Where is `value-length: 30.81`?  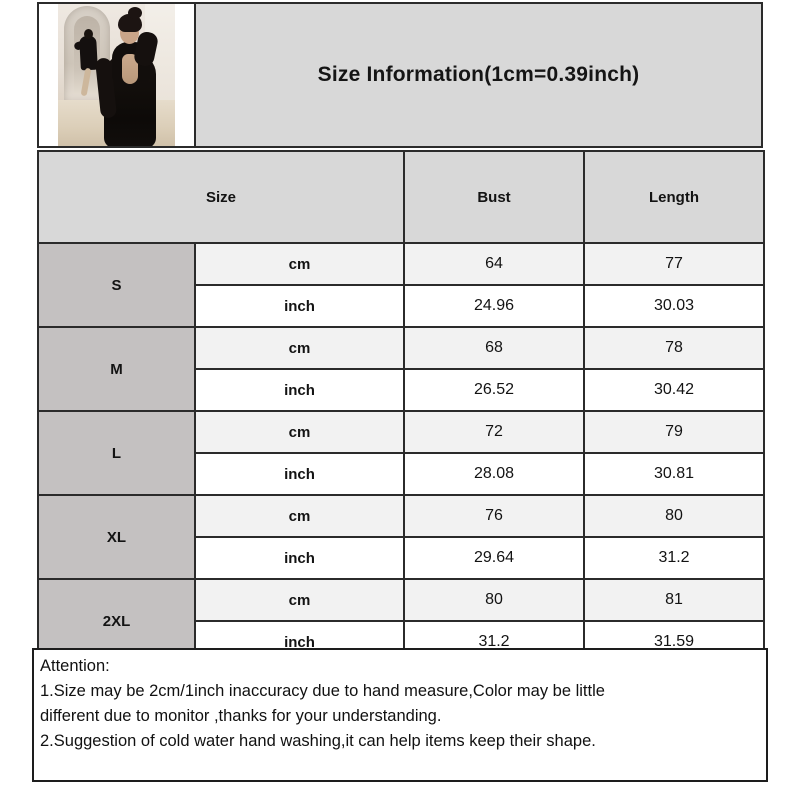 value-length: 30.81 is located at coordinates (674, 474).